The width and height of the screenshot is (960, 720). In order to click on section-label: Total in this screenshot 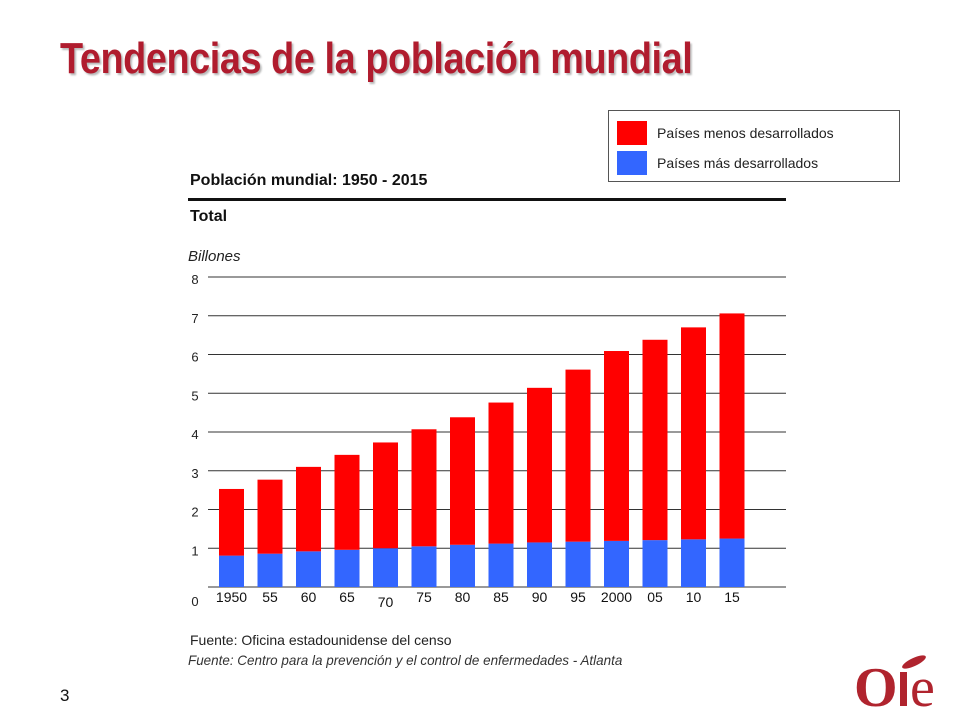, I will do `click(209, 216)`.